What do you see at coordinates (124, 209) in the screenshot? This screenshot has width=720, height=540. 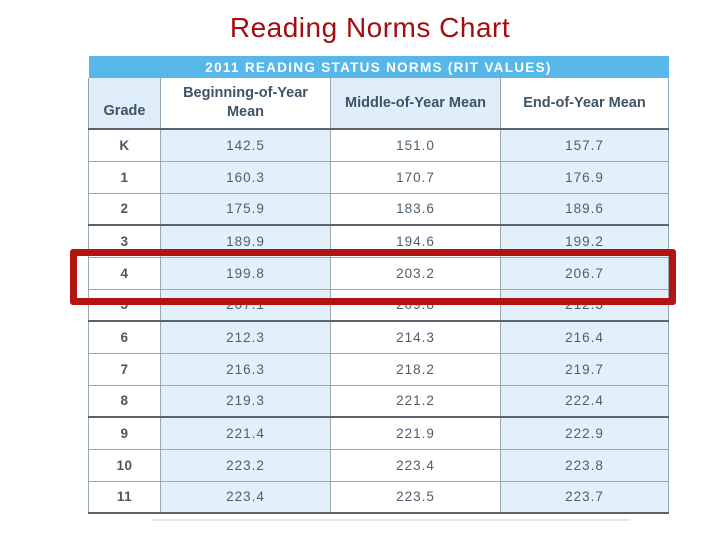 I see `cell-grade: 2` at bounding box center [124, 209].